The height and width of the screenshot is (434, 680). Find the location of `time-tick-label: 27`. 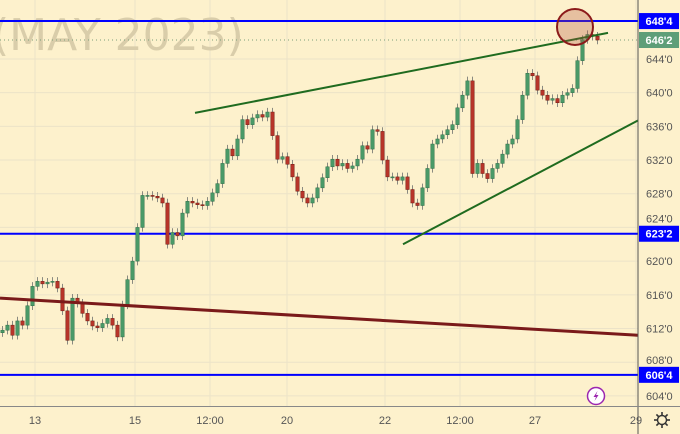

time-tick-label: 27 is located at coordinates (535, 421).